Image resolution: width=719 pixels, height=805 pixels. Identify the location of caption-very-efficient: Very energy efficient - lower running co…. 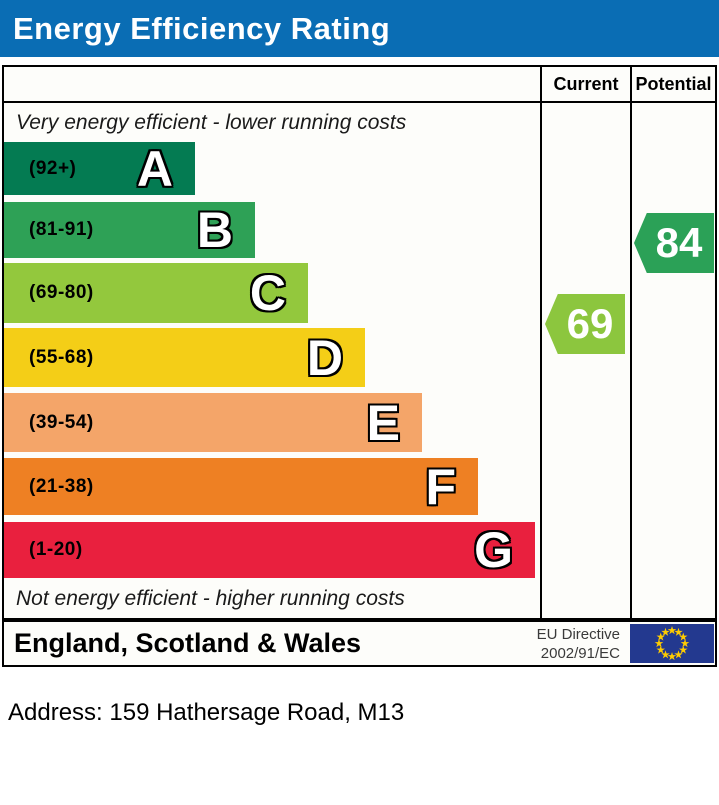
(211, 122).